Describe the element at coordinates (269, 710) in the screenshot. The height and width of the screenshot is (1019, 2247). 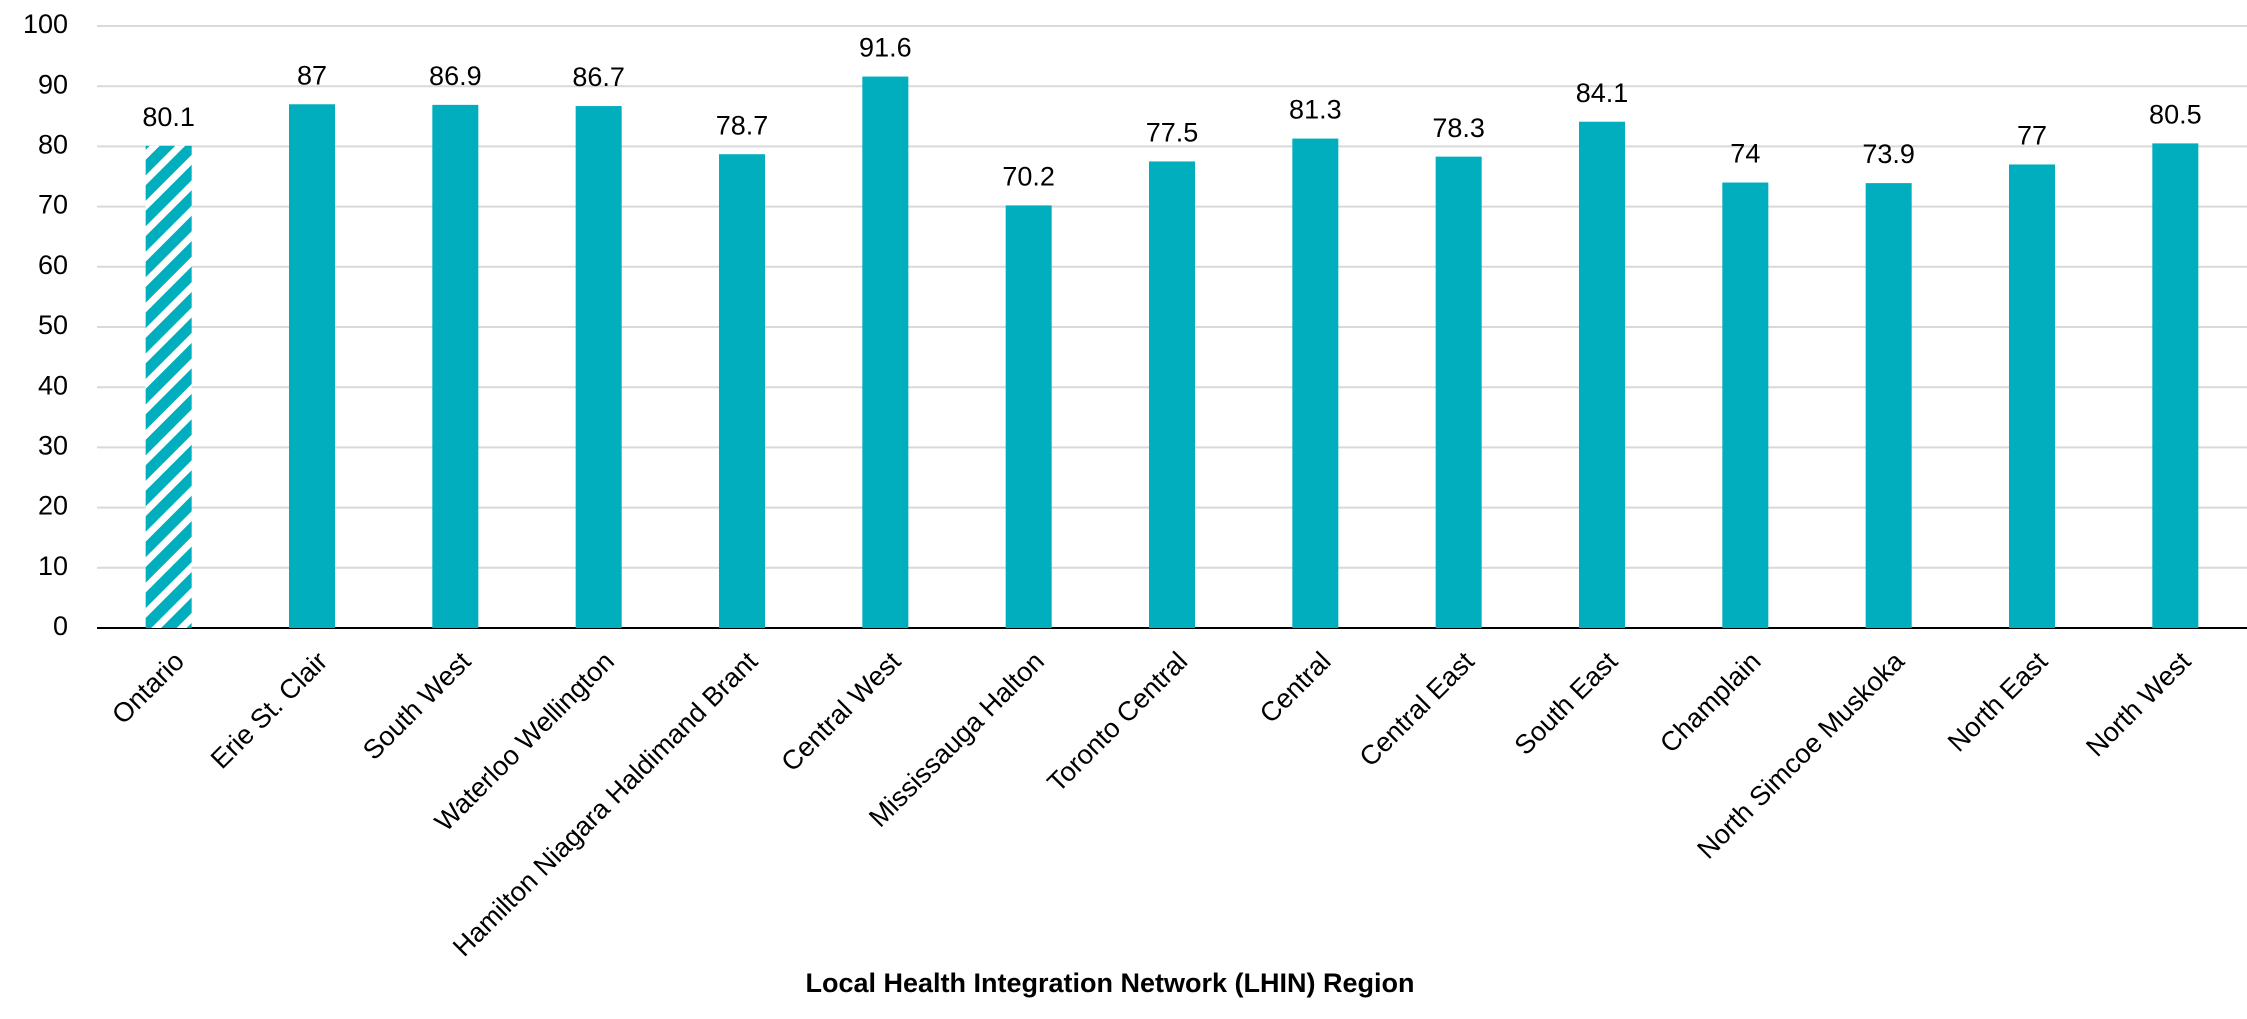
I see `x-tick-label: Erie St. Clair` at that location.